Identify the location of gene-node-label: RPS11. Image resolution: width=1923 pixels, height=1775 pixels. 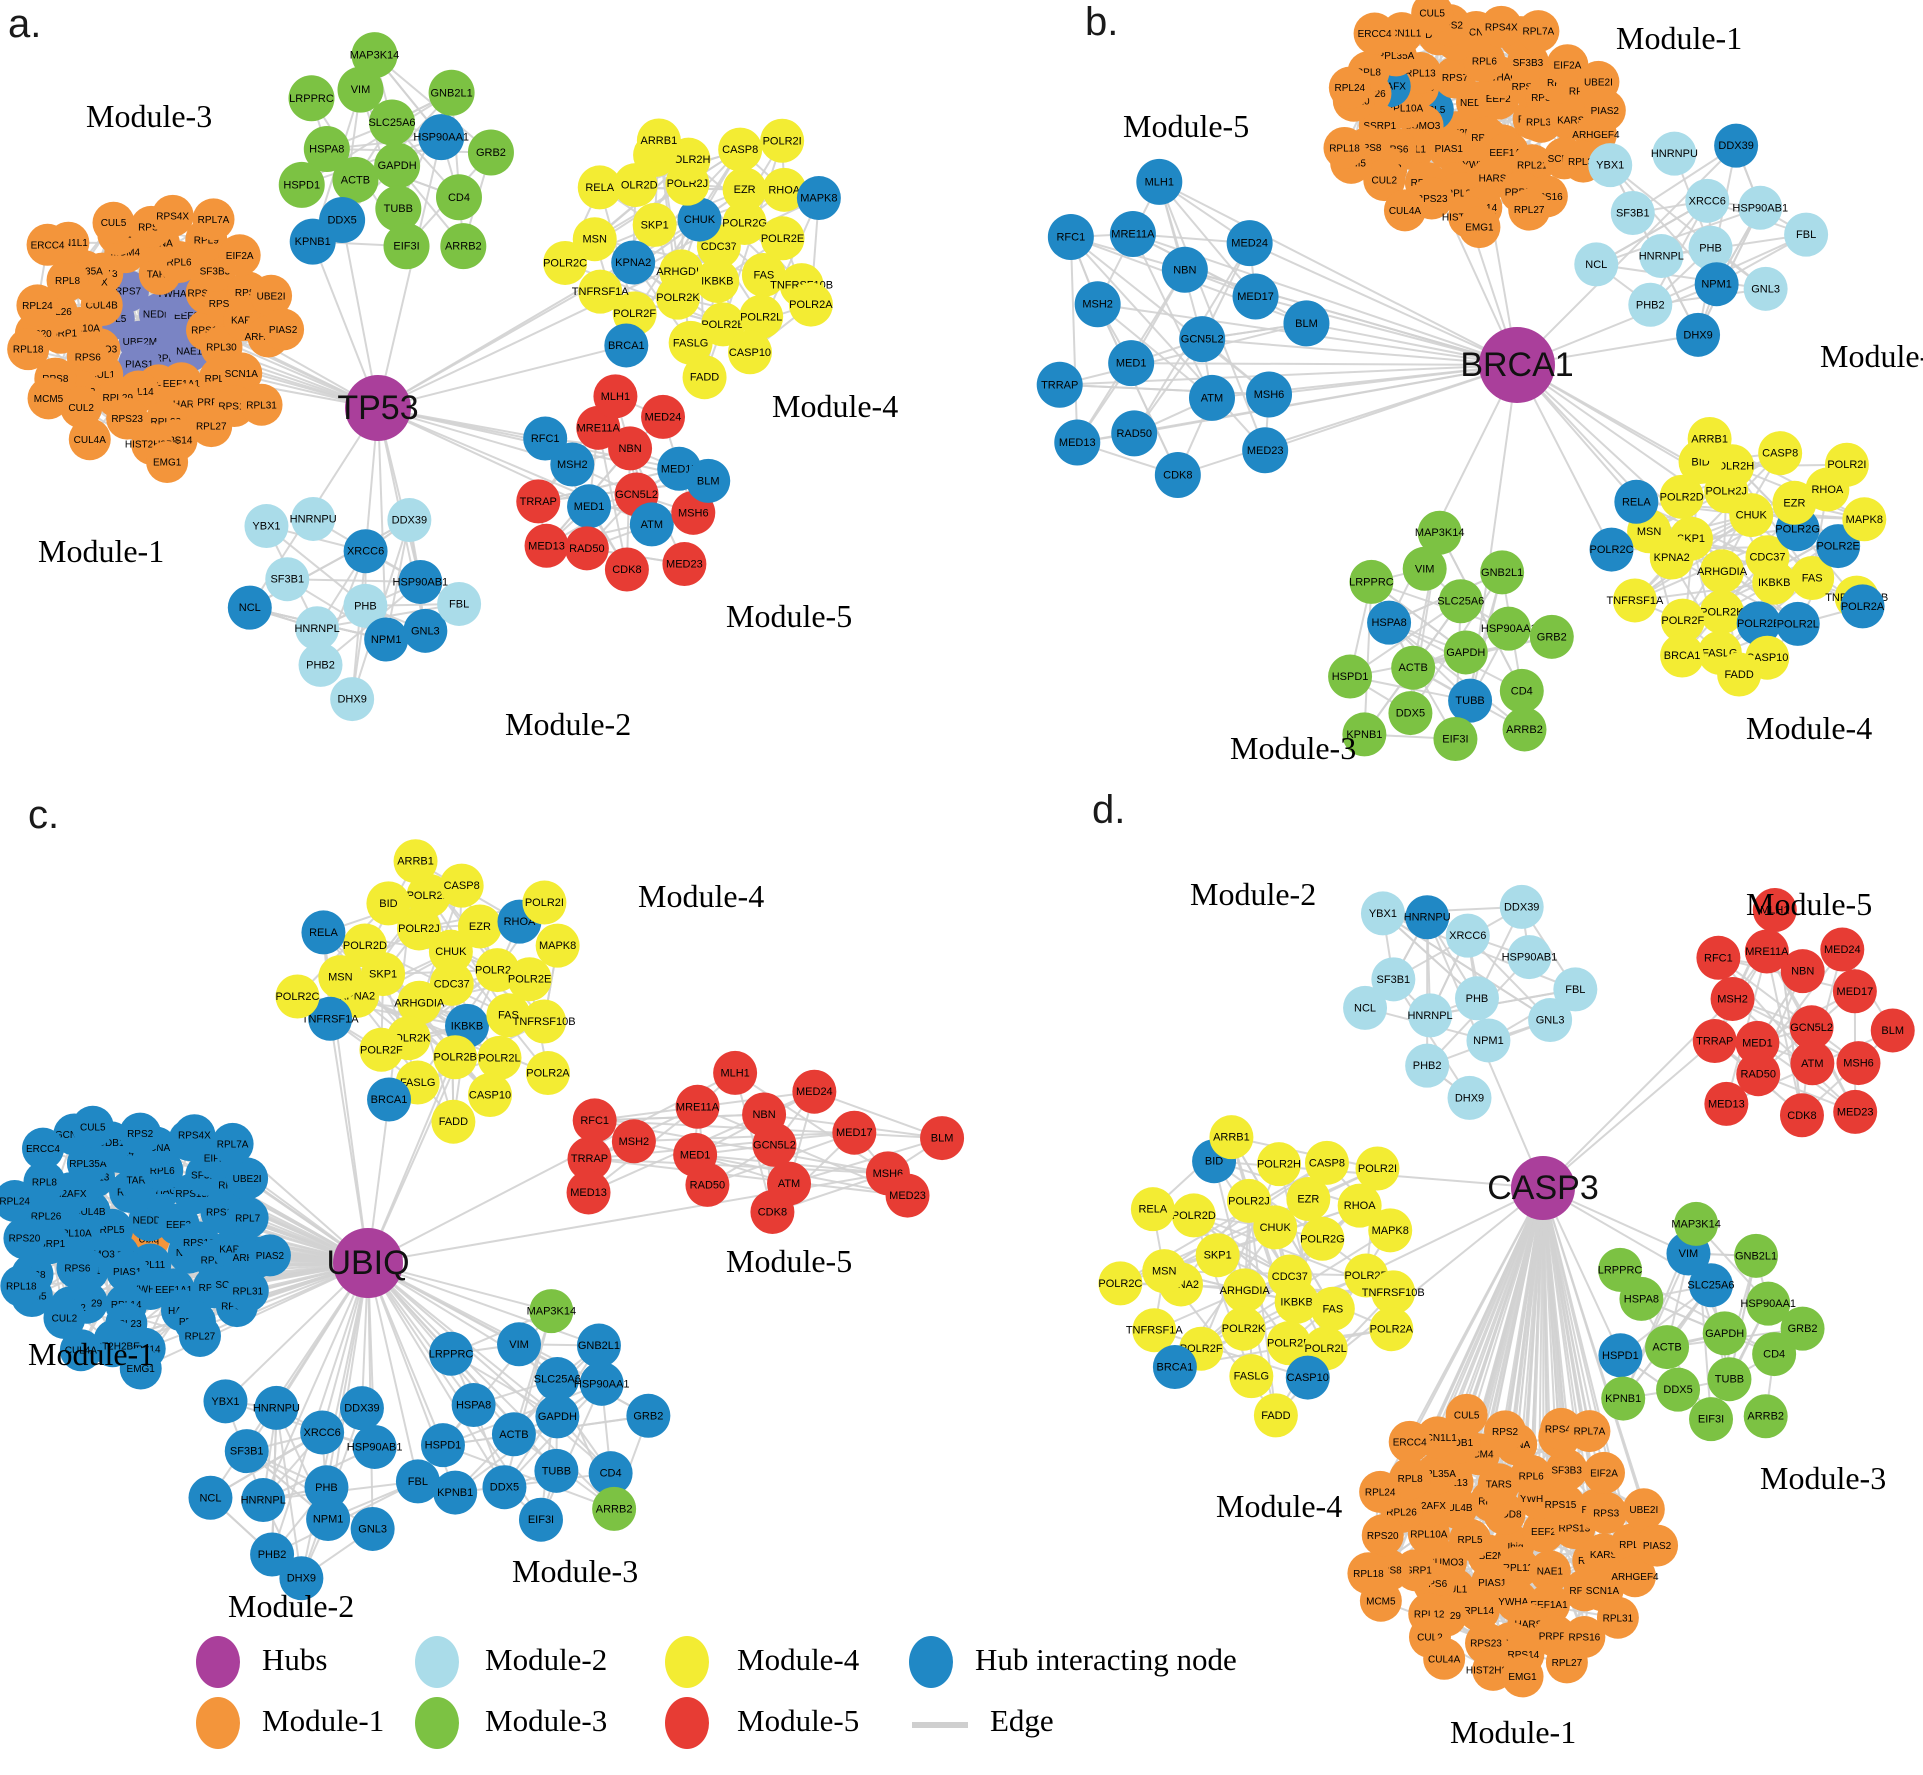
(221, 1213).